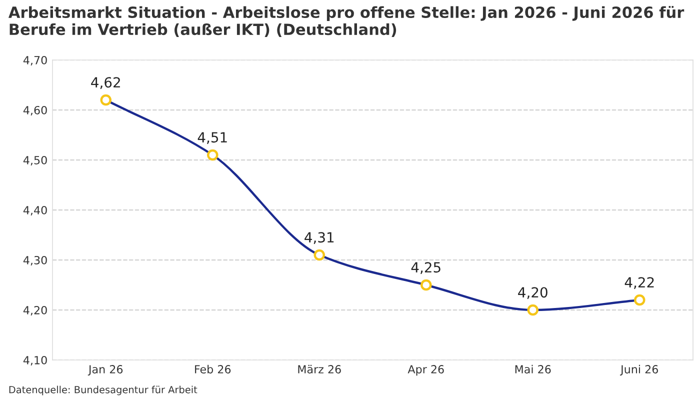 The height and width of the screenshot is (400, 700). Describe the element at coordinates (425, 268) in the screenshot. I see `data-label: 4,25` at that location.